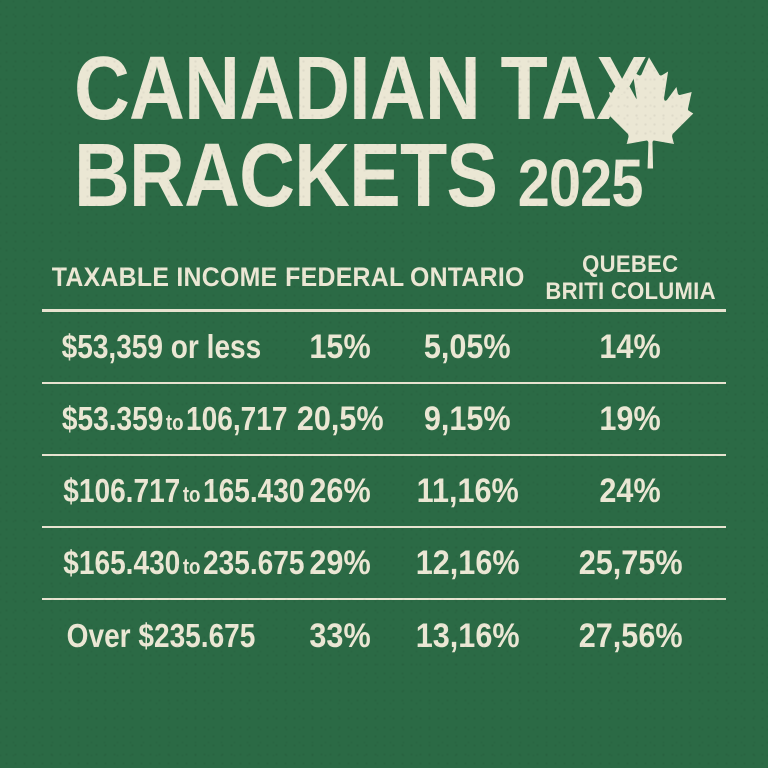 This screenshot has width=768, height=768. I want to click on table-row-bracket-3: $106.717 to165.430 26% 11,16% 24%, so click(384, 492).